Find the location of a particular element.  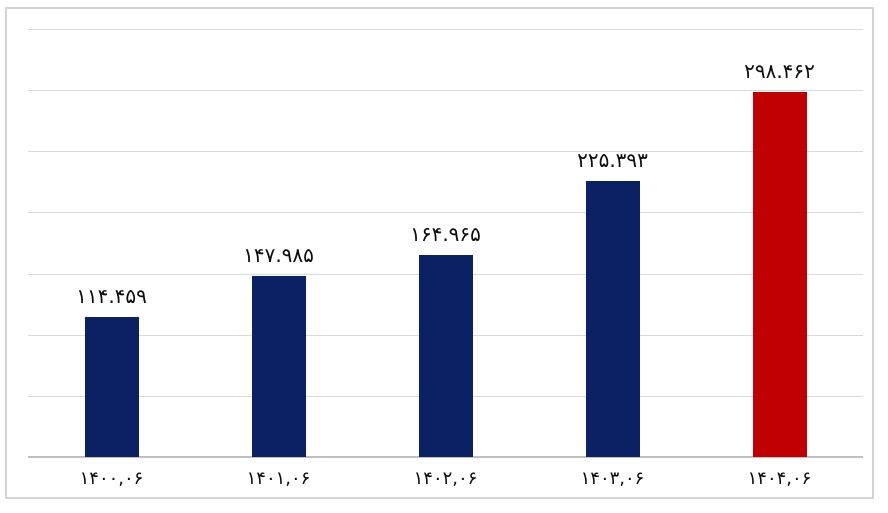

x-axis-line is located at coordinates (445, 457).